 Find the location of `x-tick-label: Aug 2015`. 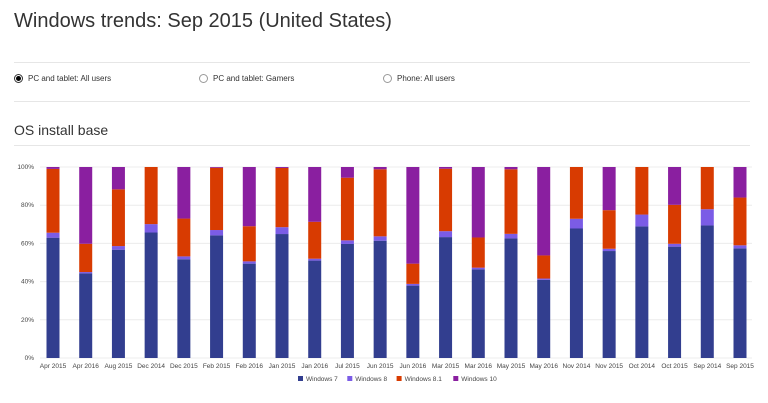

x-tick-label: Aug 2015 is located at coordinates (119, 366).